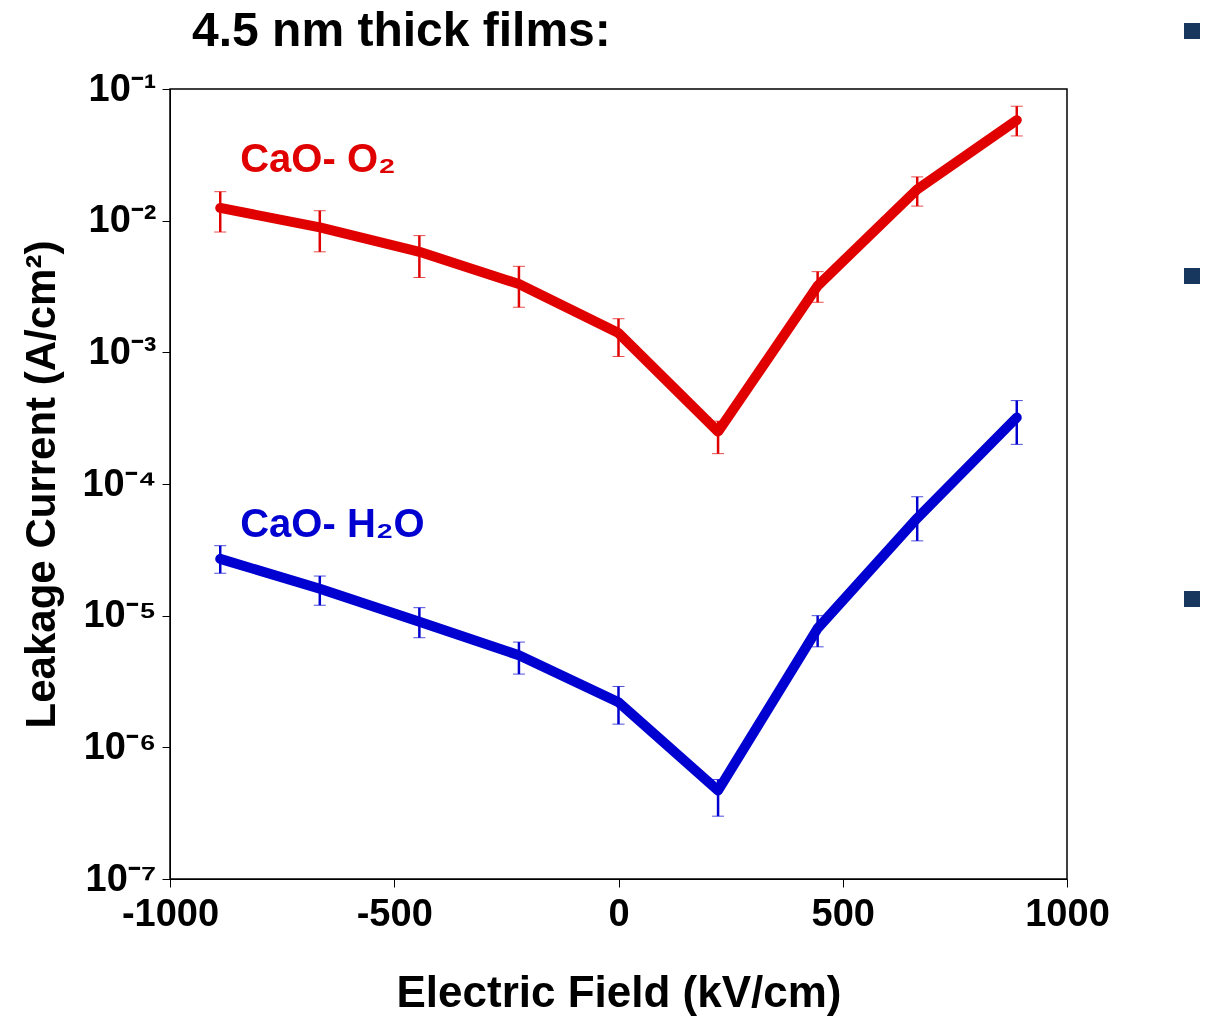 The width and height of the screenshot is (1206, 1033). Describe the element at coordinates (41, 484) in the screenshot. I see `y-axis-title: Leakage Current (A/cm²)` at that location.